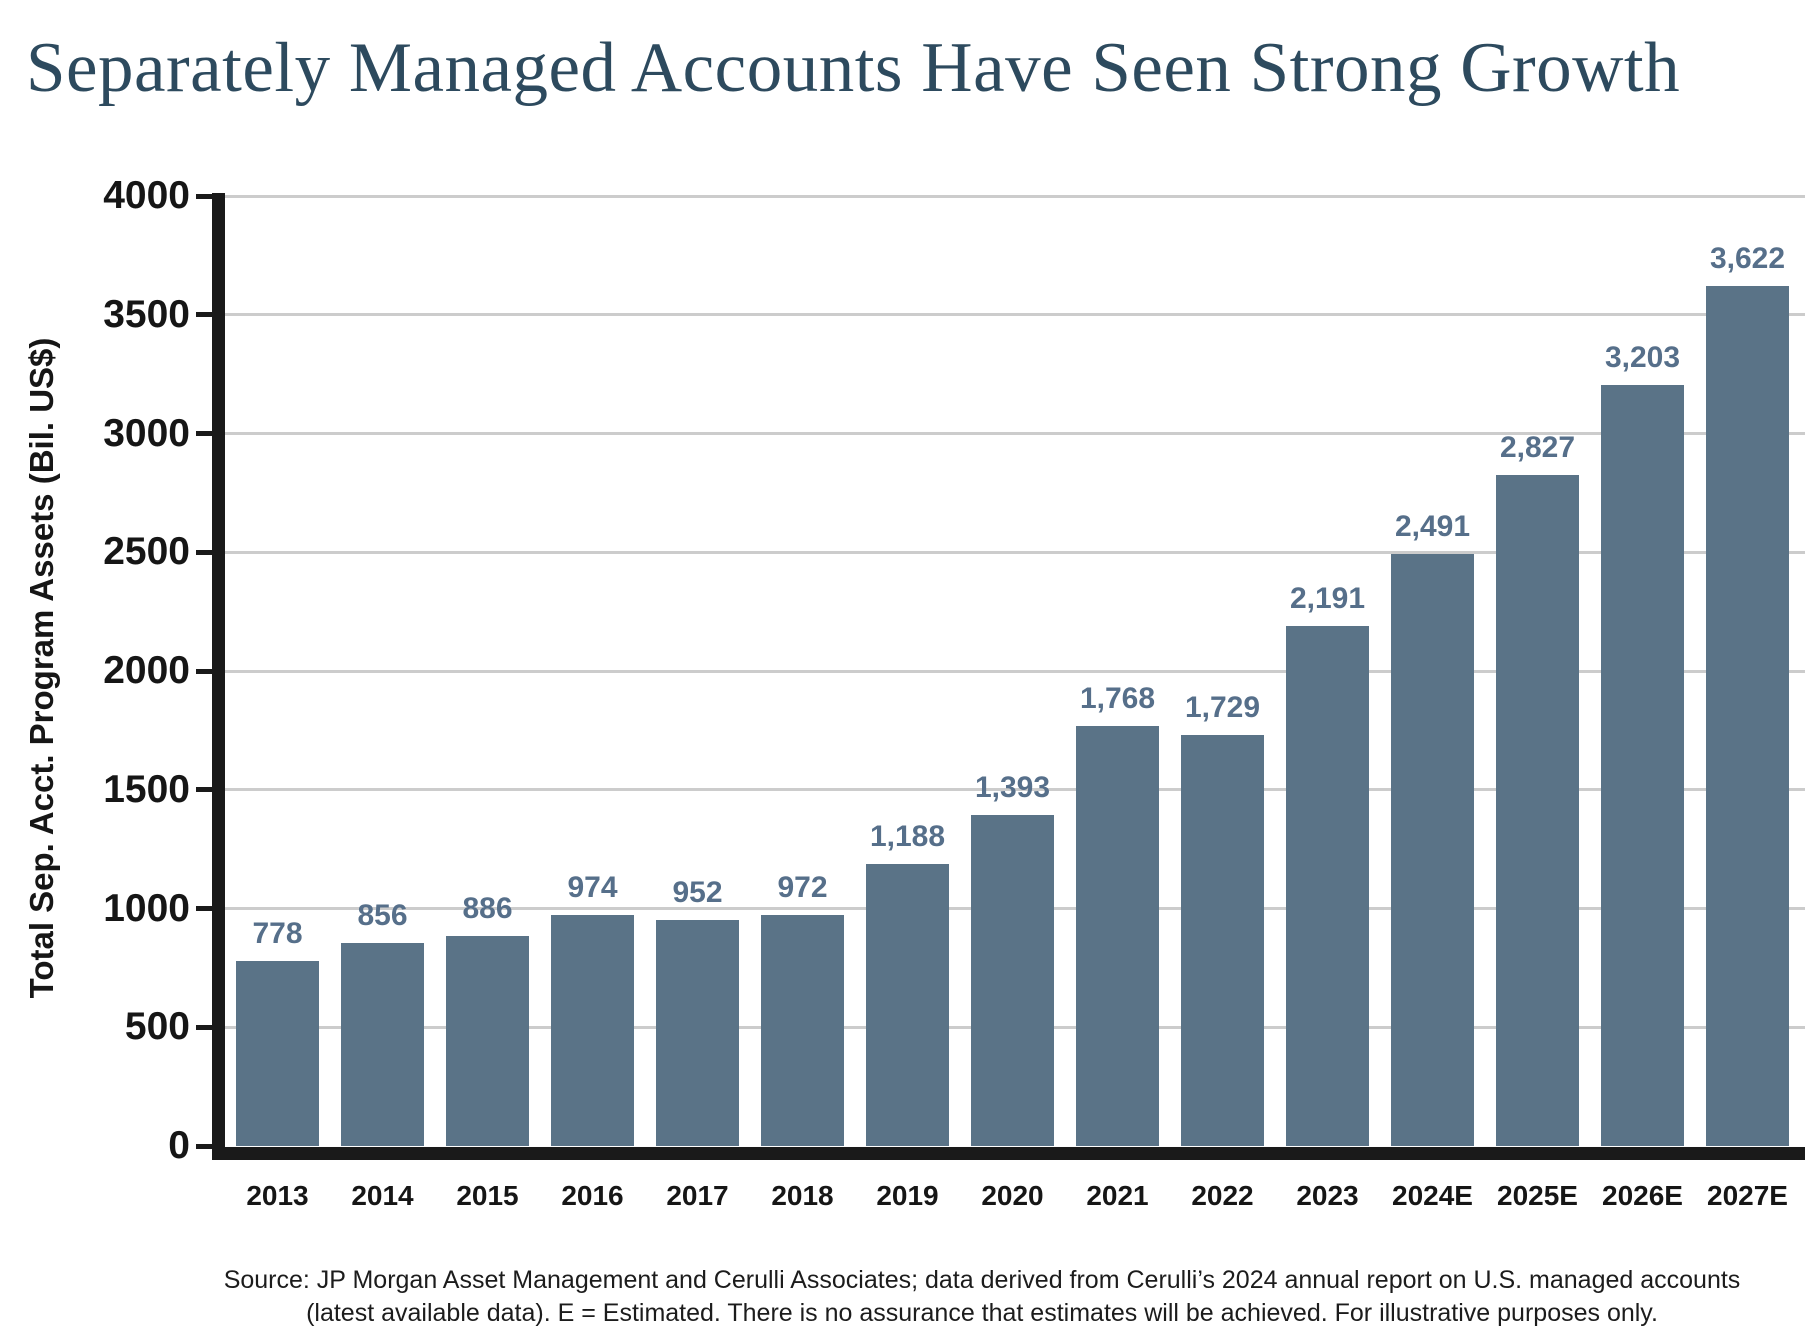  I want to click on bar-2013, so click(277, 1053).